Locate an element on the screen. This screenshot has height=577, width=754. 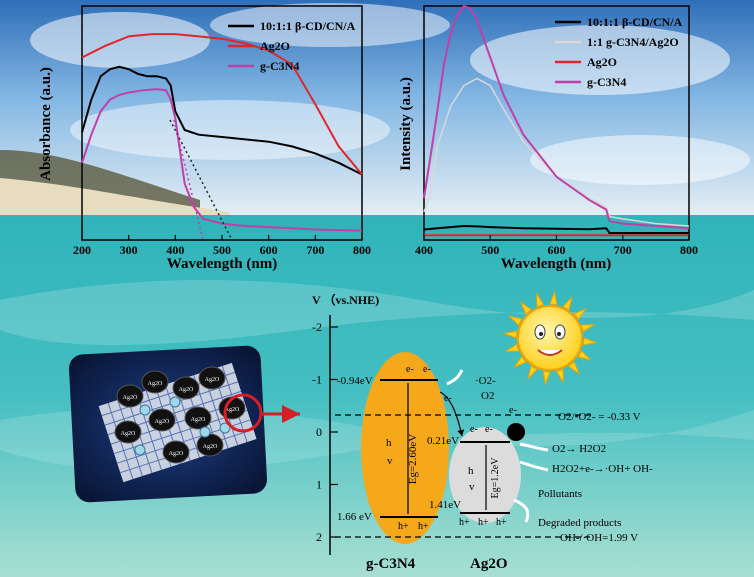
pollutants-label: Pollutants is located at coordinates (560, 494).